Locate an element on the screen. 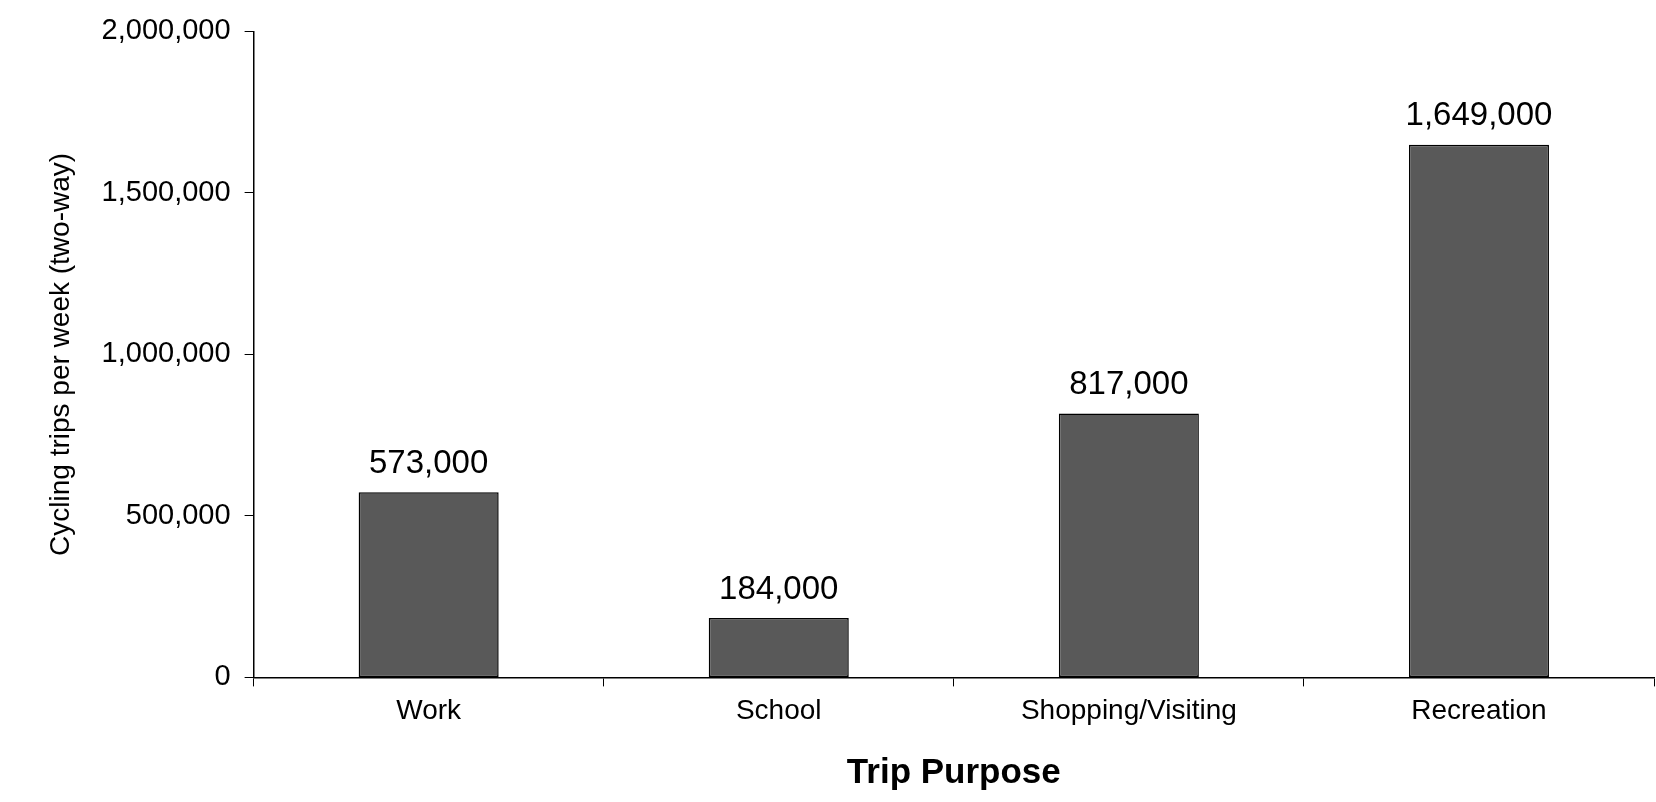 The height and width of the screenshot is (802, 1656). x-axis-title: Trip Purpose is located at coordinates (953, 770).